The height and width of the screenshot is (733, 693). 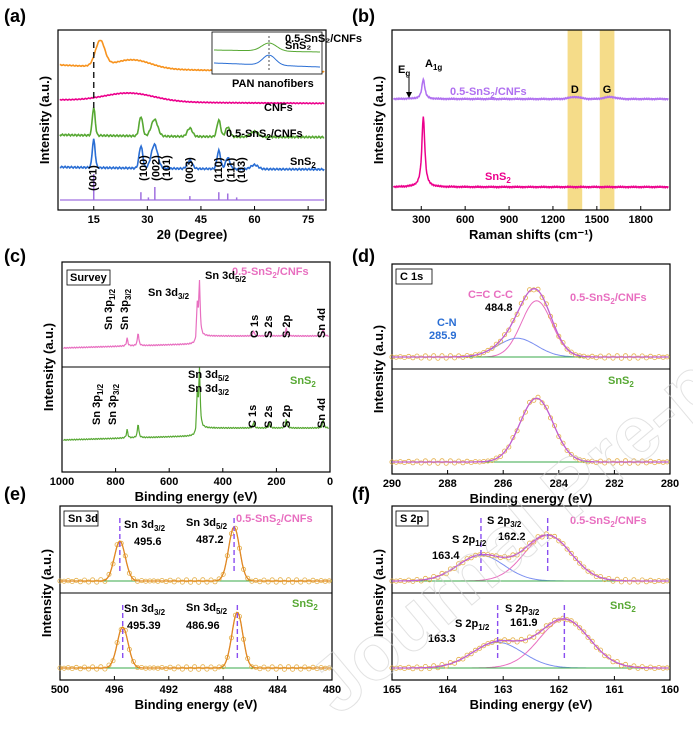 What do you see at coordinates (469, 541) in the screenshot?
I see `s2p-label-peak1: S 2p1/2` at bounding box center [469, 541].